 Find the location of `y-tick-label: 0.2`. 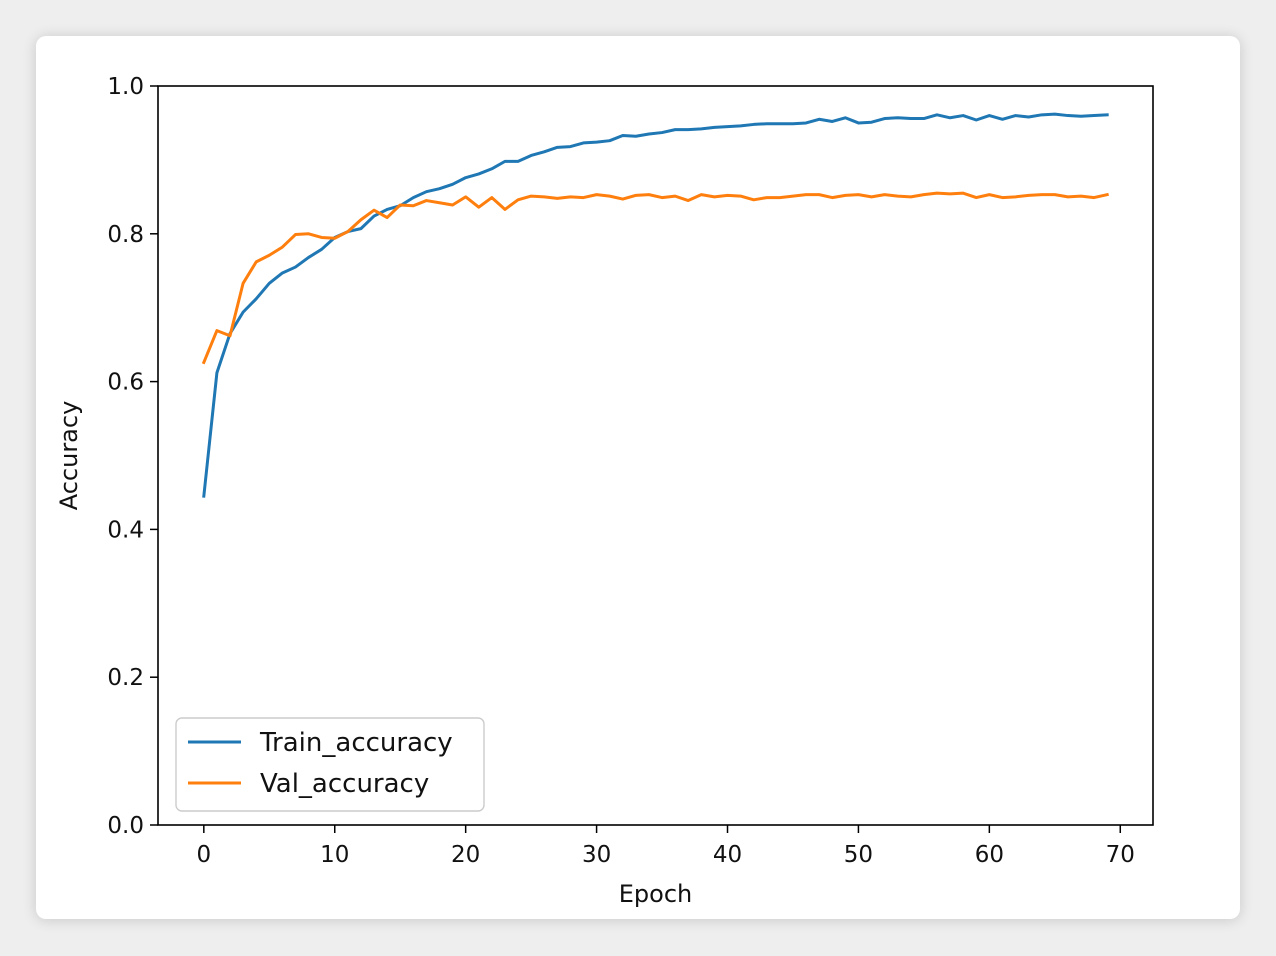

y-tick-label: 0.2 is located at coordinates (125, 678).